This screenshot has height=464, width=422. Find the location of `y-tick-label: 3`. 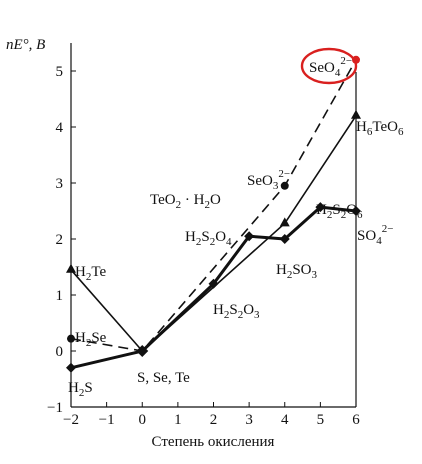

y-tick-label: 3 is located at coordinates (60, 184).